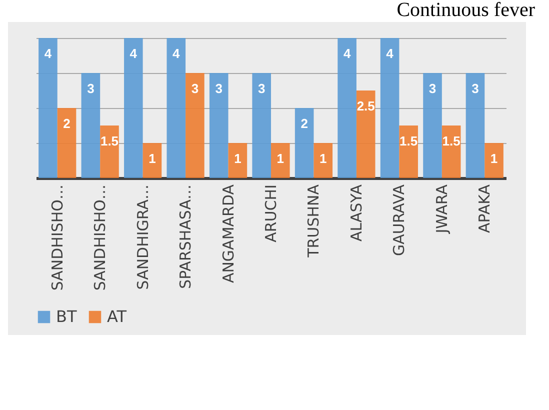 The height and width of the screenshot is (410, 549). Describe the element at coordinates (441, 209) in the screenshot. I see `x-tick-label: JWARA` at that location.